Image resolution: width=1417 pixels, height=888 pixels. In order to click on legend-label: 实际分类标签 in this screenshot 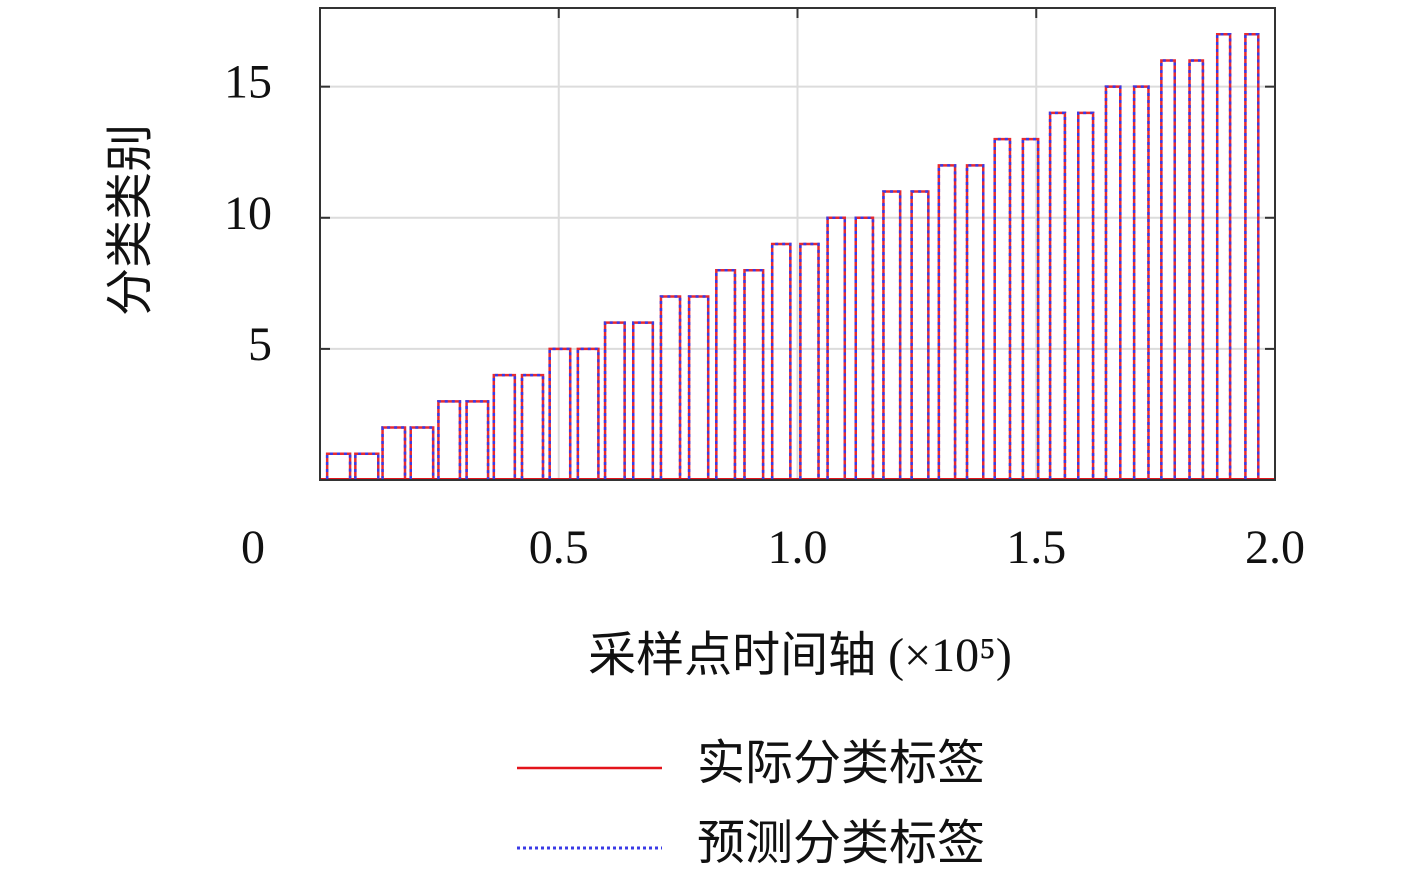, I will do `click(841, 763)`.